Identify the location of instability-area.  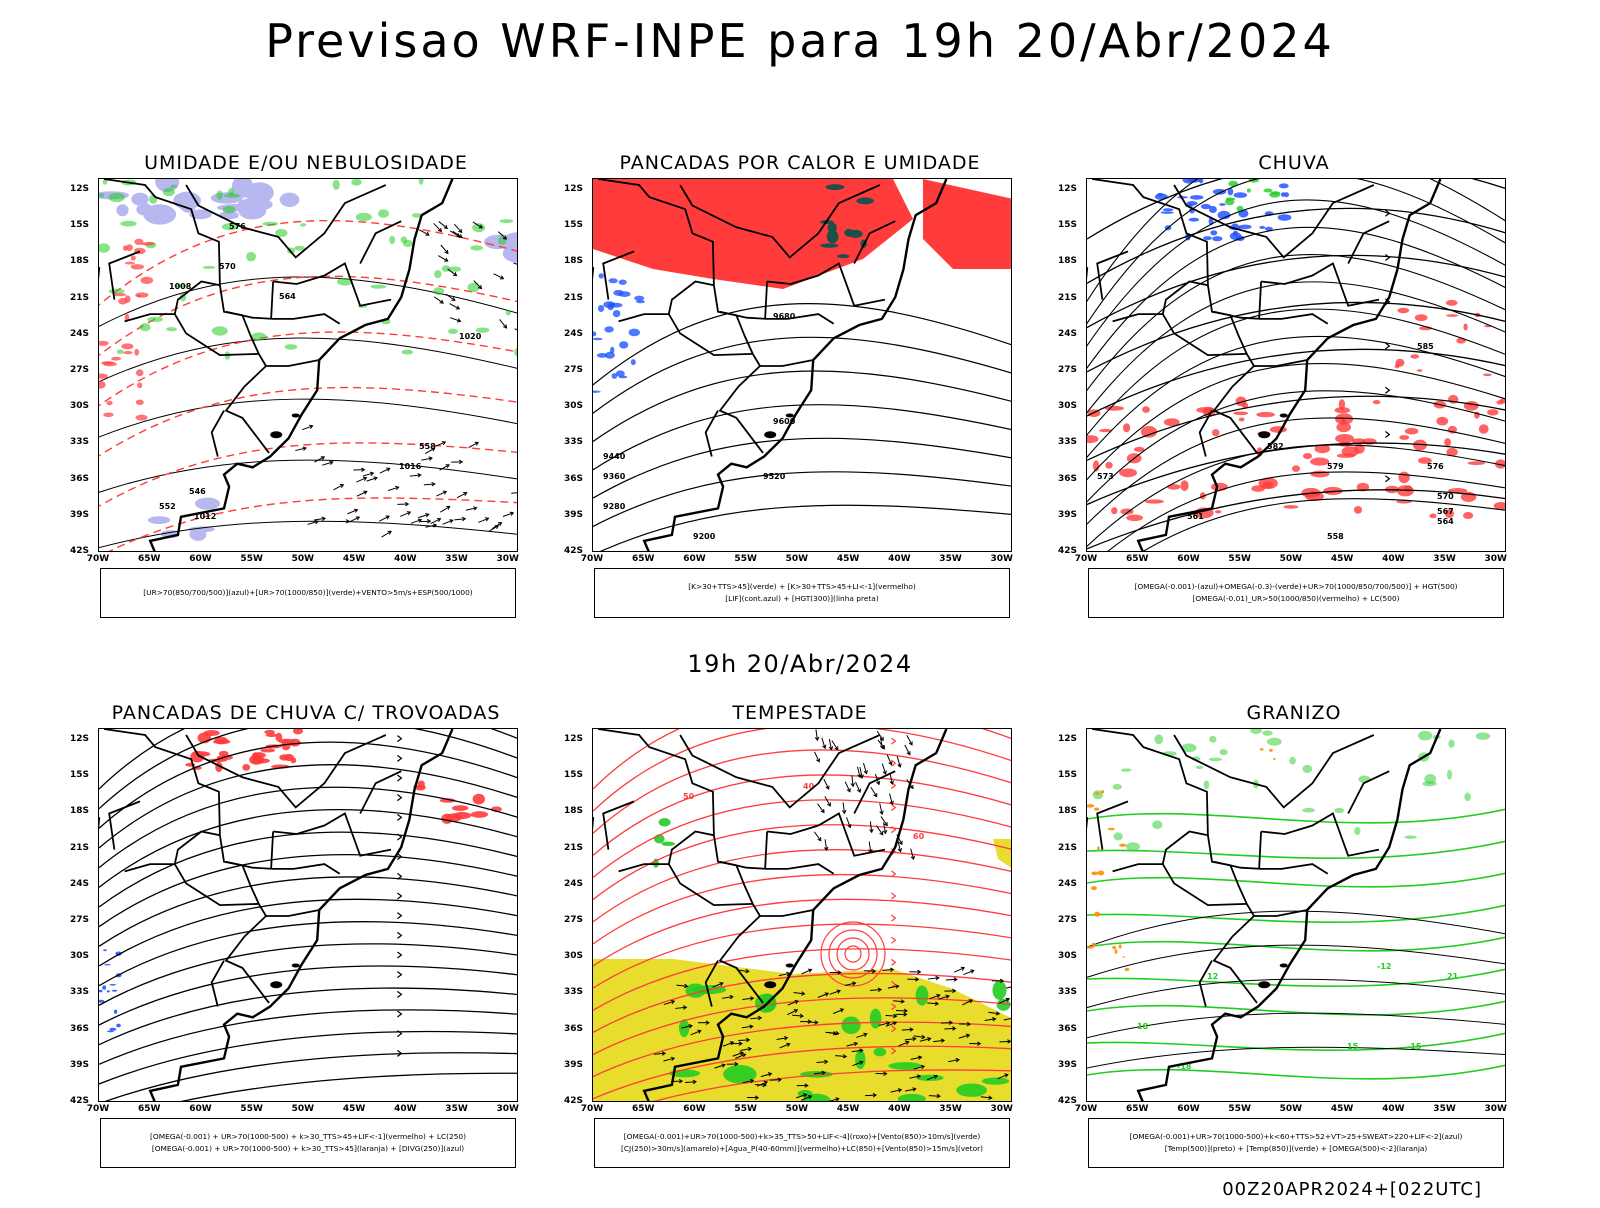
(967, 224).